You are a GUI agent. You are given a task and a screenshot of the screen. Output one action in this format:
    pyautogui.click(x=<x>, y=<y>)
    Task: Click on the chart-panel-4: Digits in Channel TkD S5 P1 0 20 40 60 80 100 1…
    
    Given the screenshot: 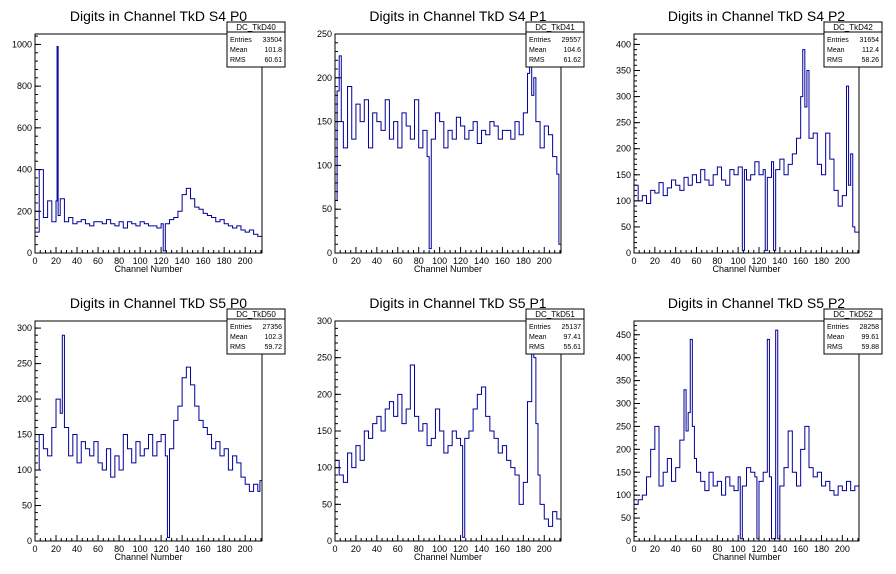 What is the action you would take?
    pyautogui.click(x=451, y=428)
    